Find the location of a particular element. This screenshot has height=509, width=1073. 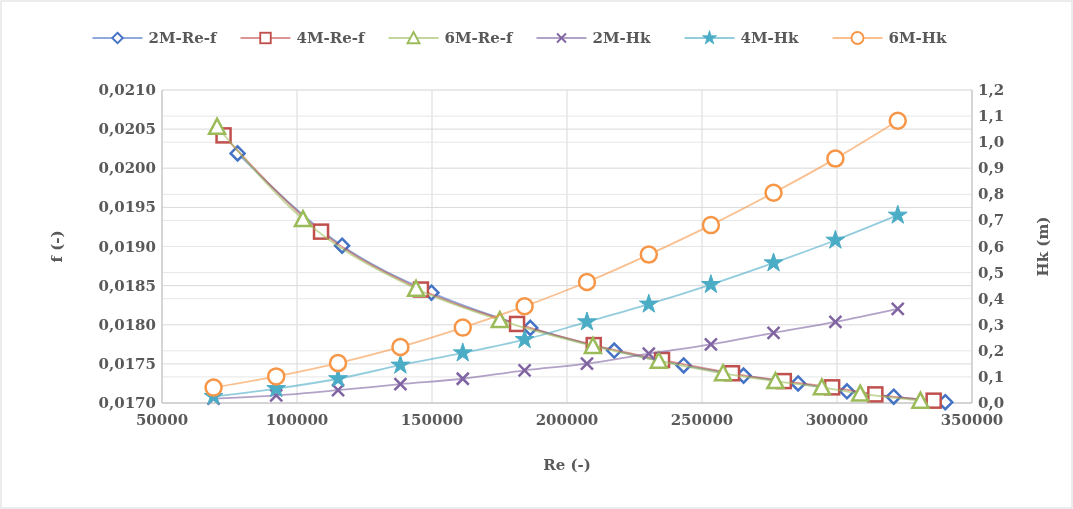

legend-label: 2M-Re-f is located at coordinates (183, 38).